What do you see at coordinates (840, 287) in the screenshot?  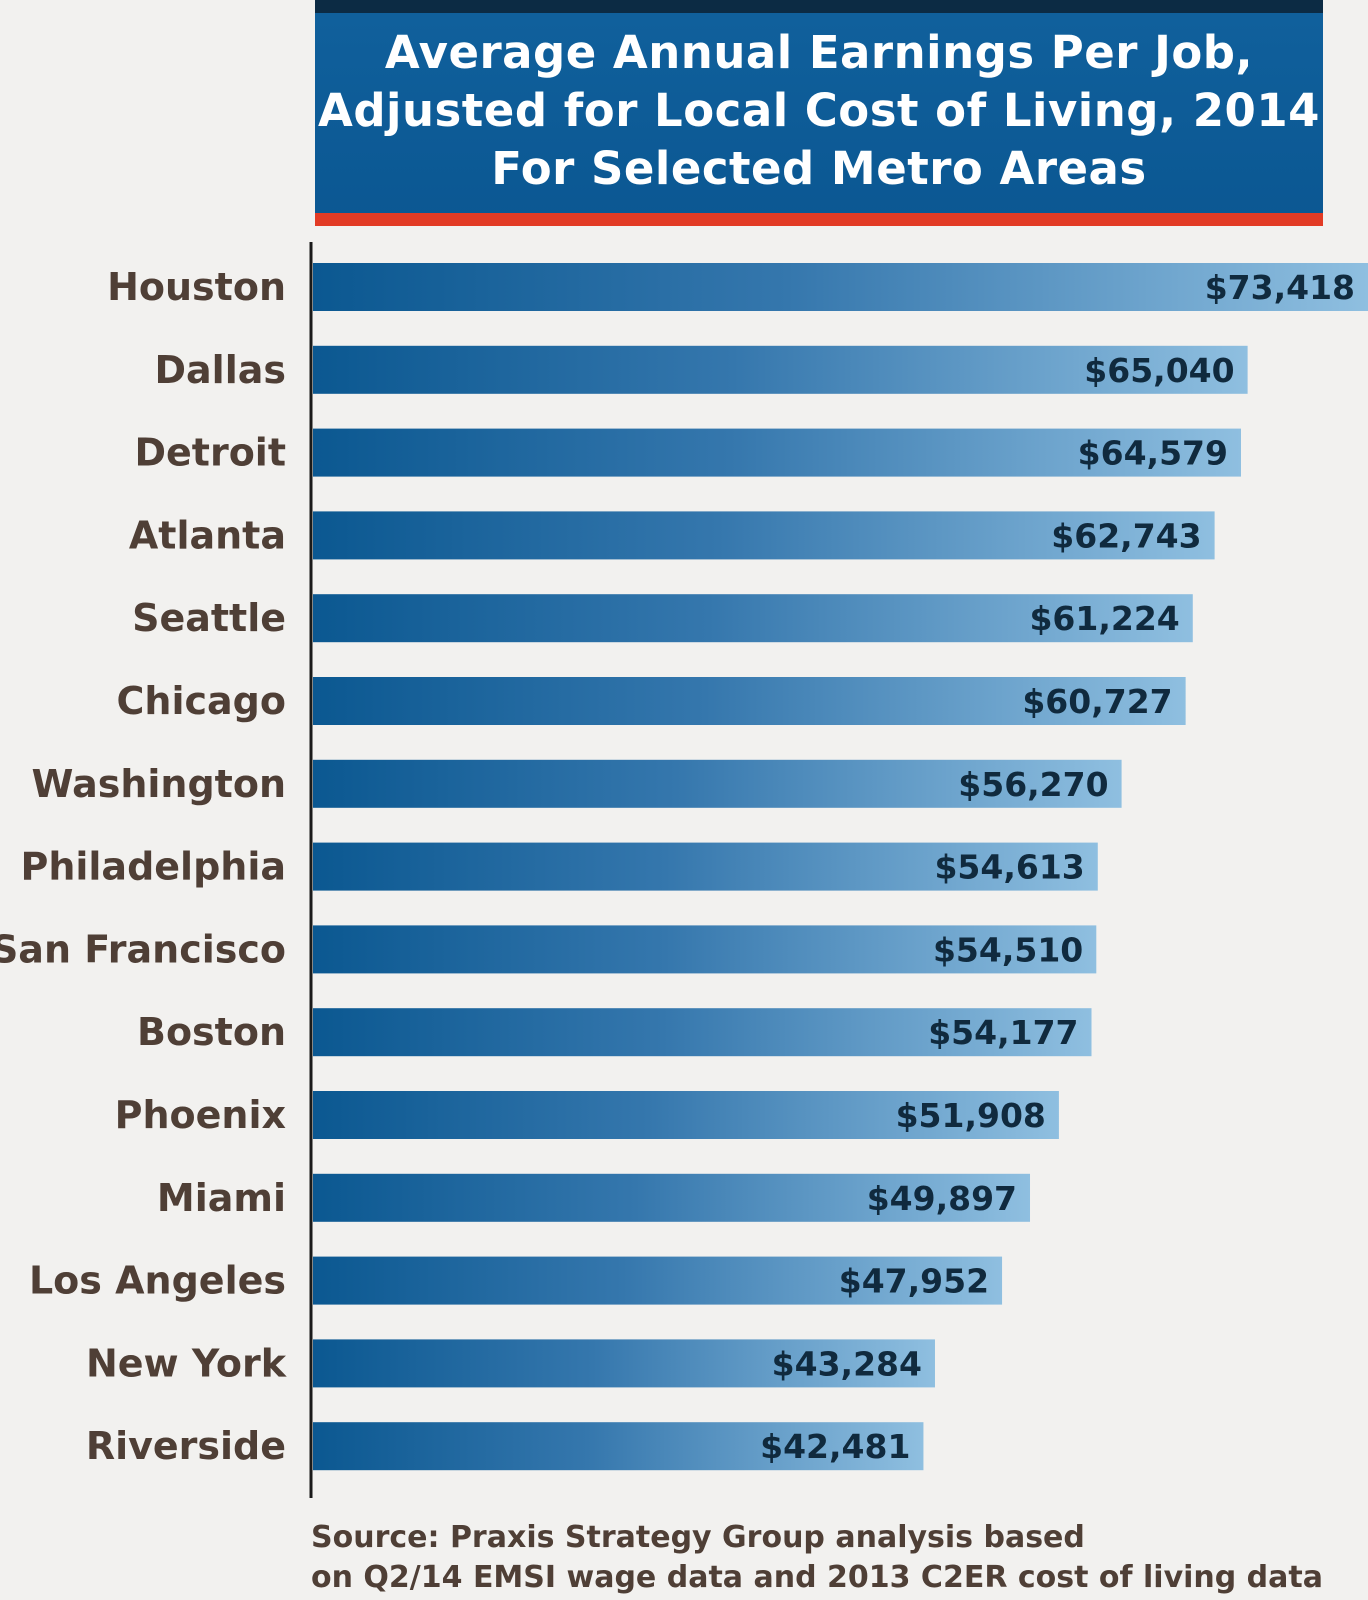 I see `bar-houston` at bounding box center [840, 287].